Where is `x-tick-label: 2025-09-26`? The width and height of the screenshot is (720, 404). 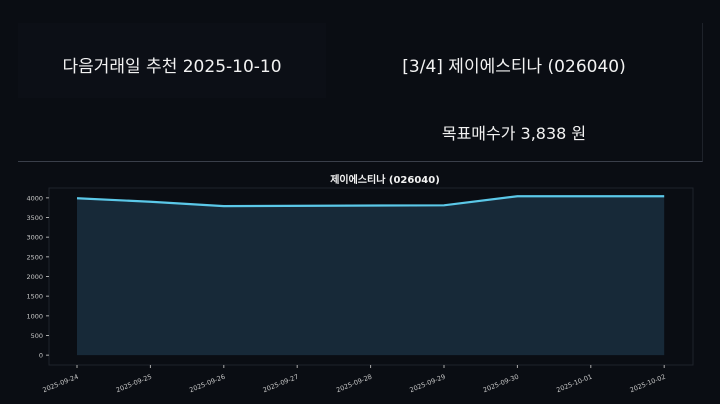
x-tick-label: 2025-09-26 is located at coordinates (207, 384).